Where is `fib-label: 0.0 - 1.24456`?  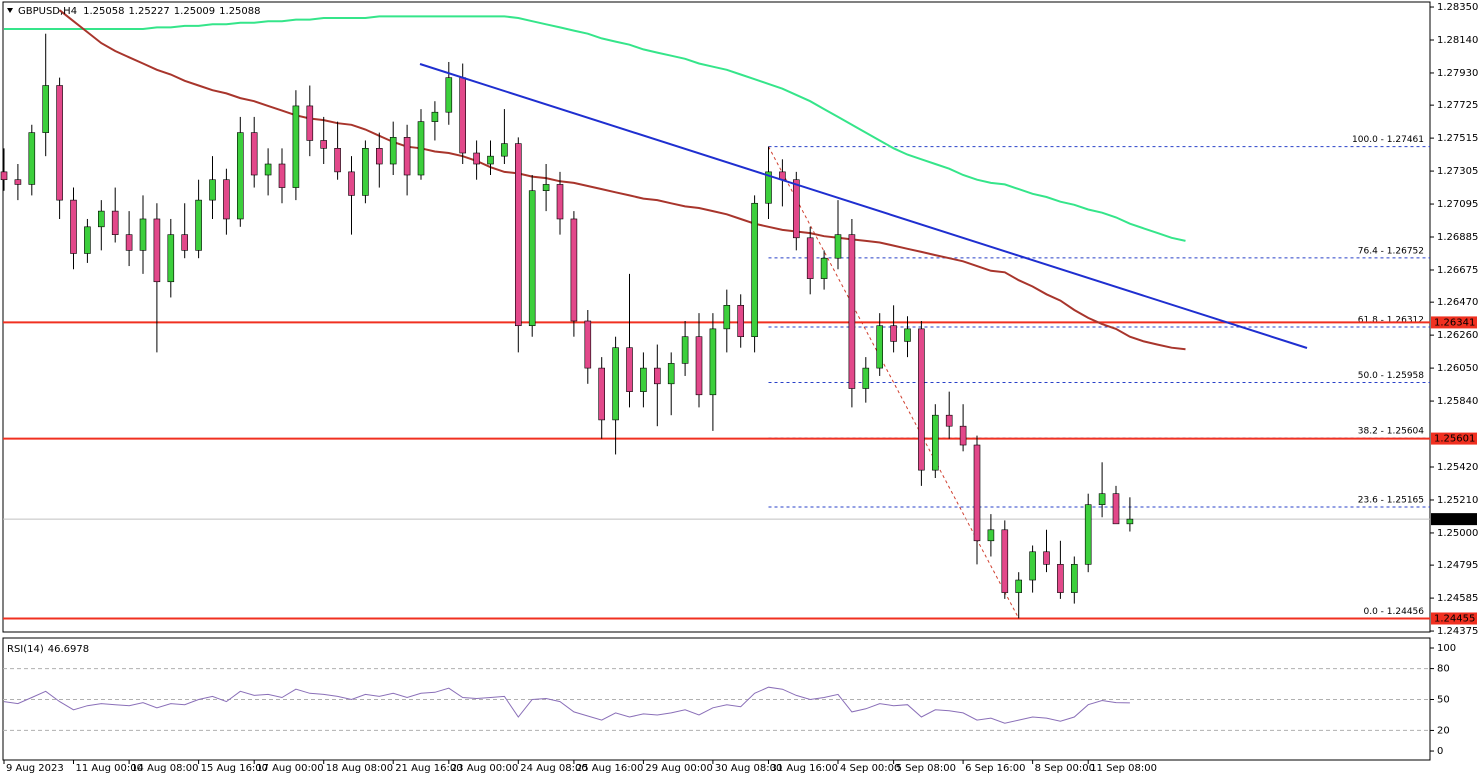 fib-label: 0.0 - 1.24456 is located at coordinates (1394, 612).